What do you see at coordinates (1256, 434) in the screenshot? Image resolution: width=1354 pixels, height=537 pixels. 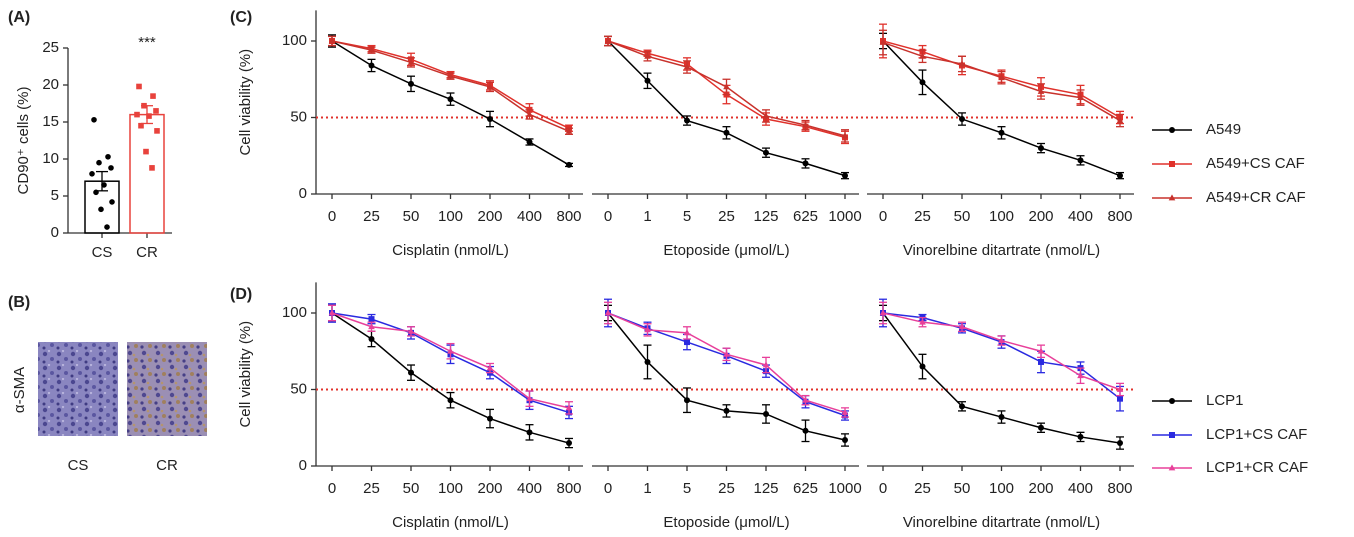 I see `legend-label: LCP1+CS CAF` at bounding box center [1256, 434].